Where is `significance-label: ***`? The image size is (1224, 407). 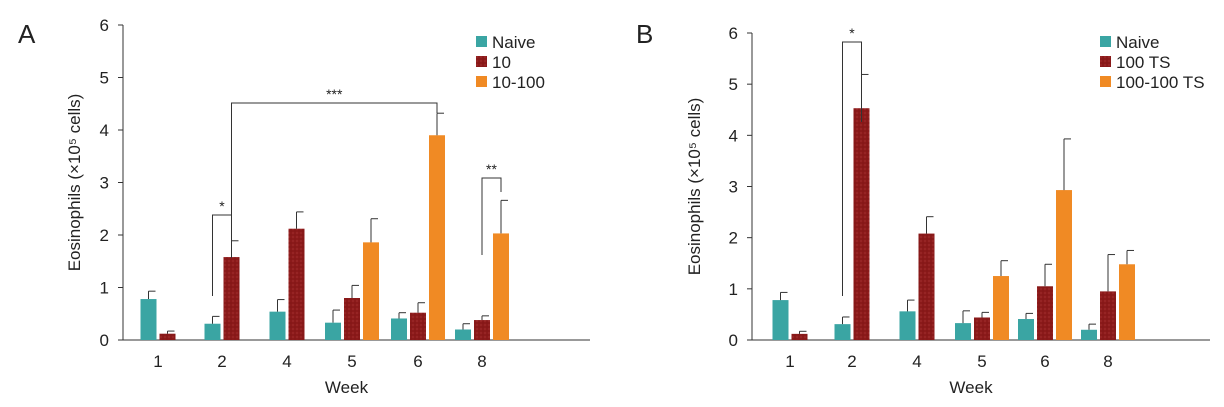
significance-label: *** is located at coordinates (334, 94).